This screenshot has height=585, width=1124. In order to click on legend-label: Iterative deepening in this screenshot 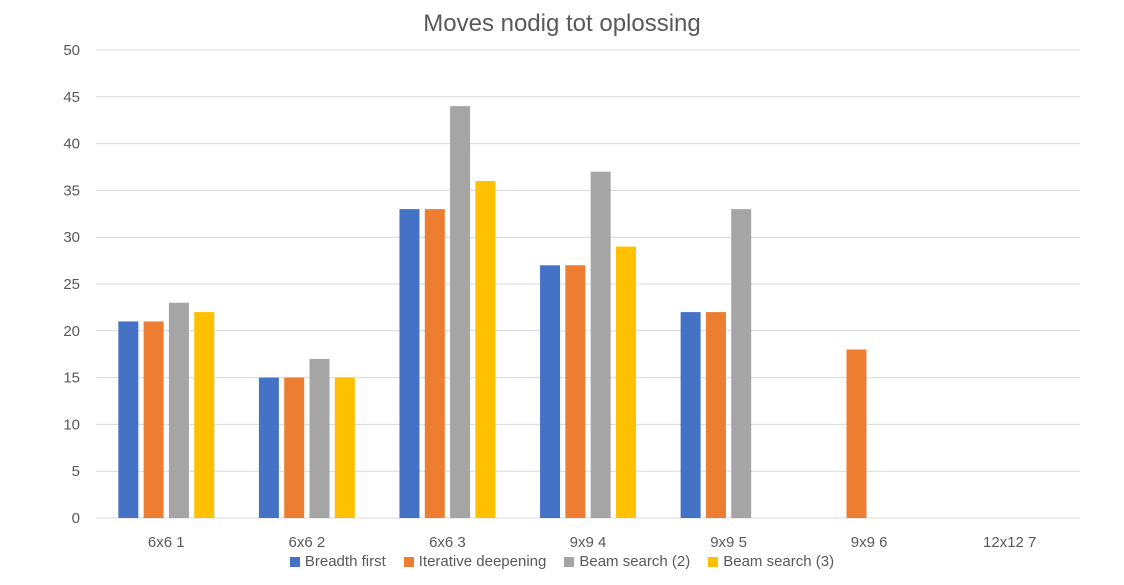, I will do `click(482, 561)`.